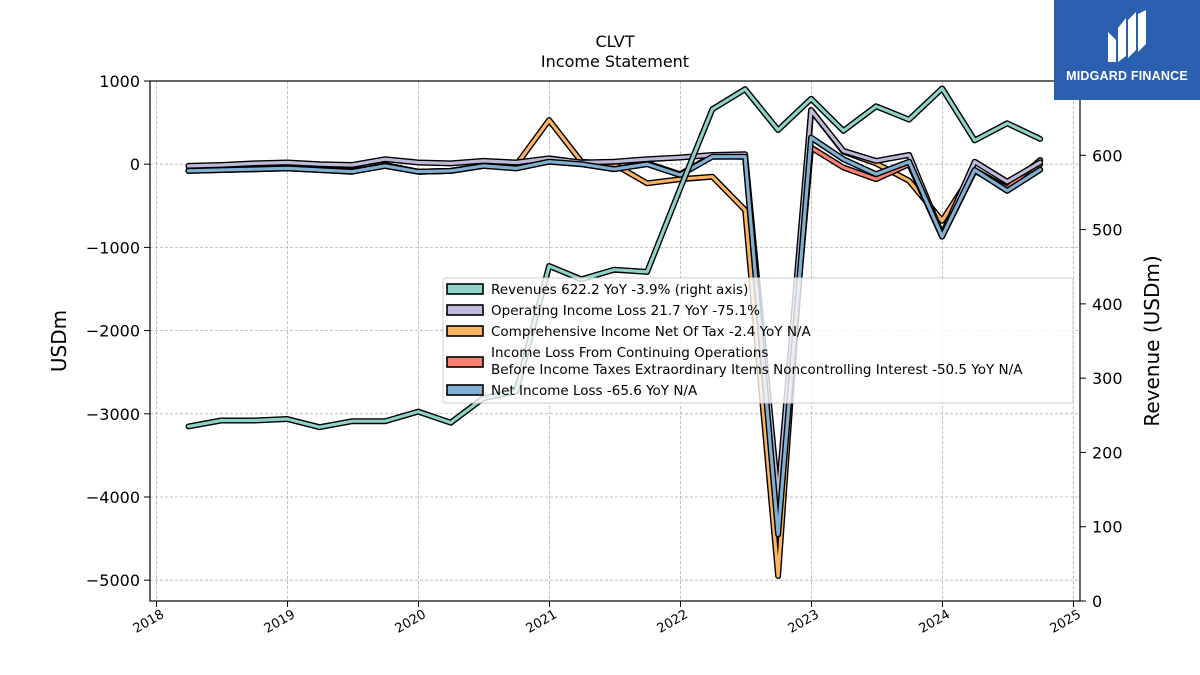 Image resolution: width=1200 pixels, height=675 pixels. Describe the element at coordinates (1107, 230) in the screenshot. I see `right-tick-label: 500` at that location.